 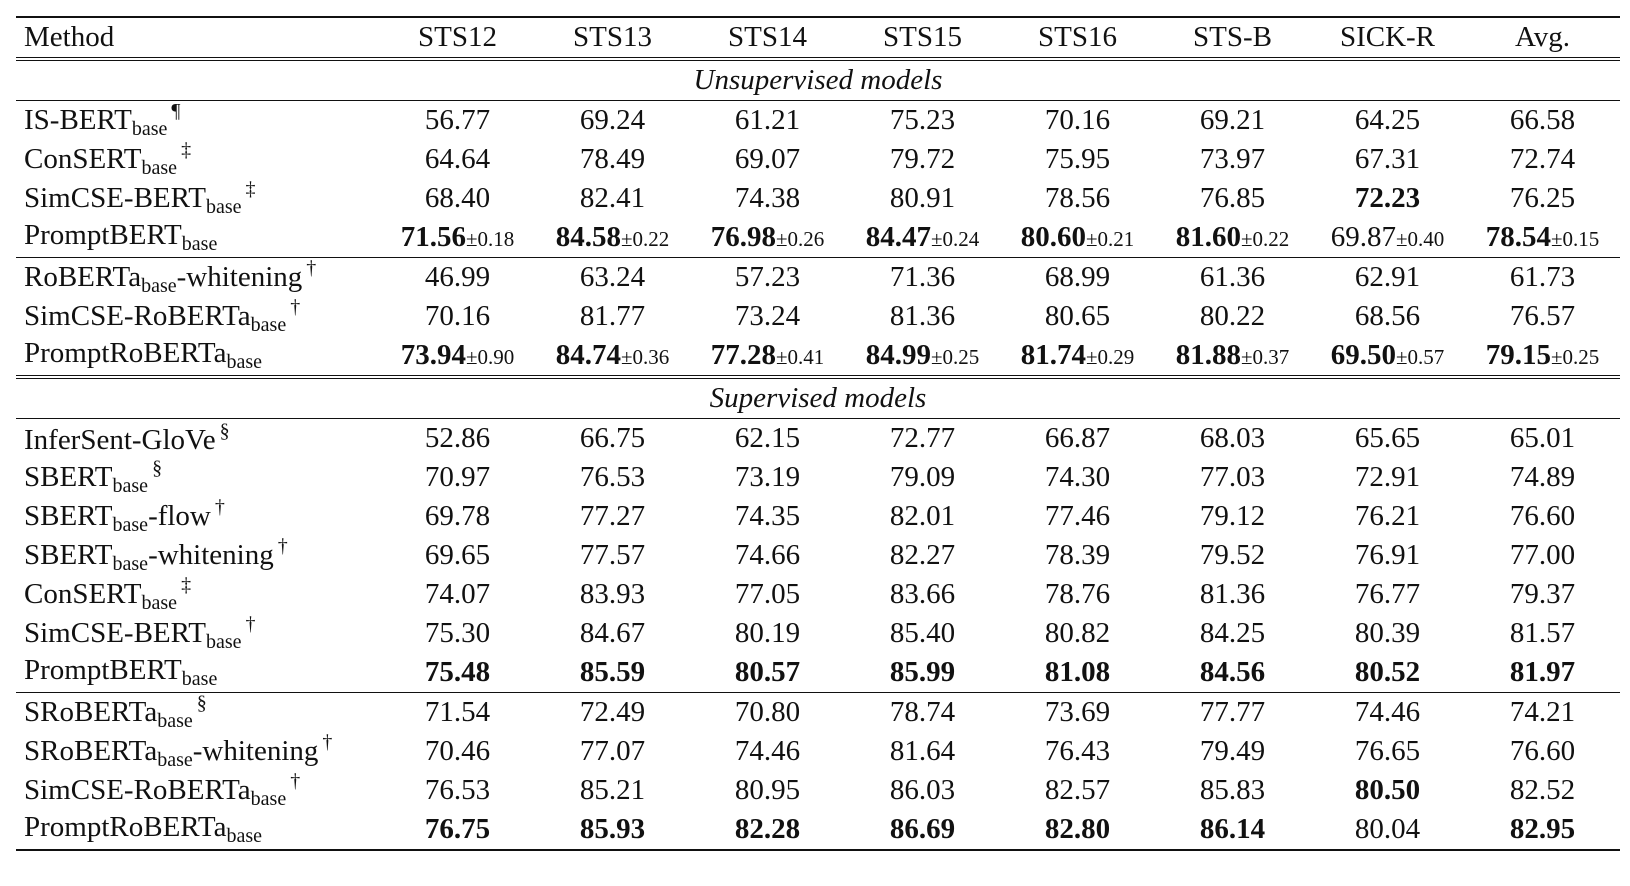 I want to click on score-cell: 72.23, so click(x=1387, y=198).